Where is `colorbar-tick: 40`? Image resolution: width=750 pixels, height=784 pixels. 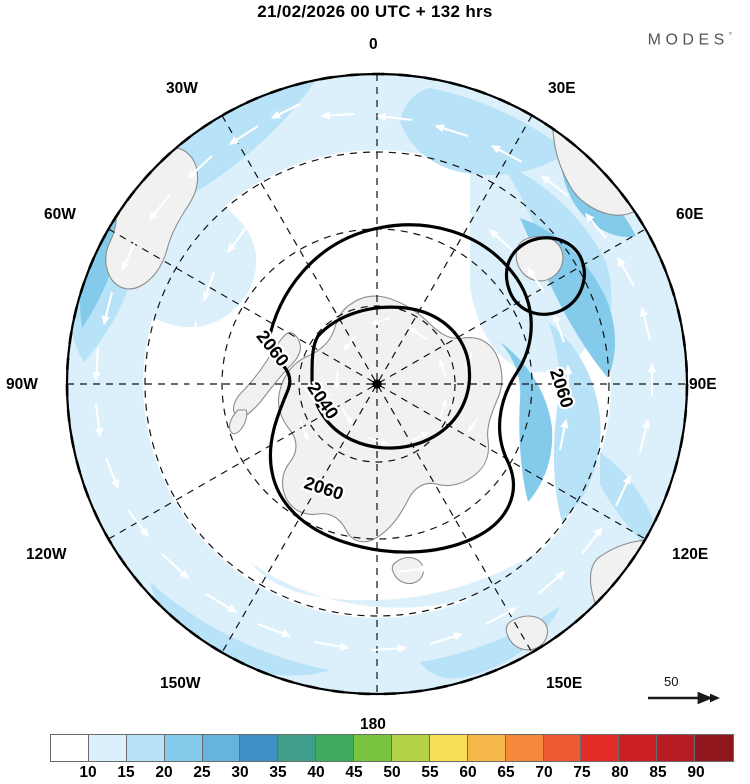 colorbar-tick: 40 is located at coordinates (316, 772).